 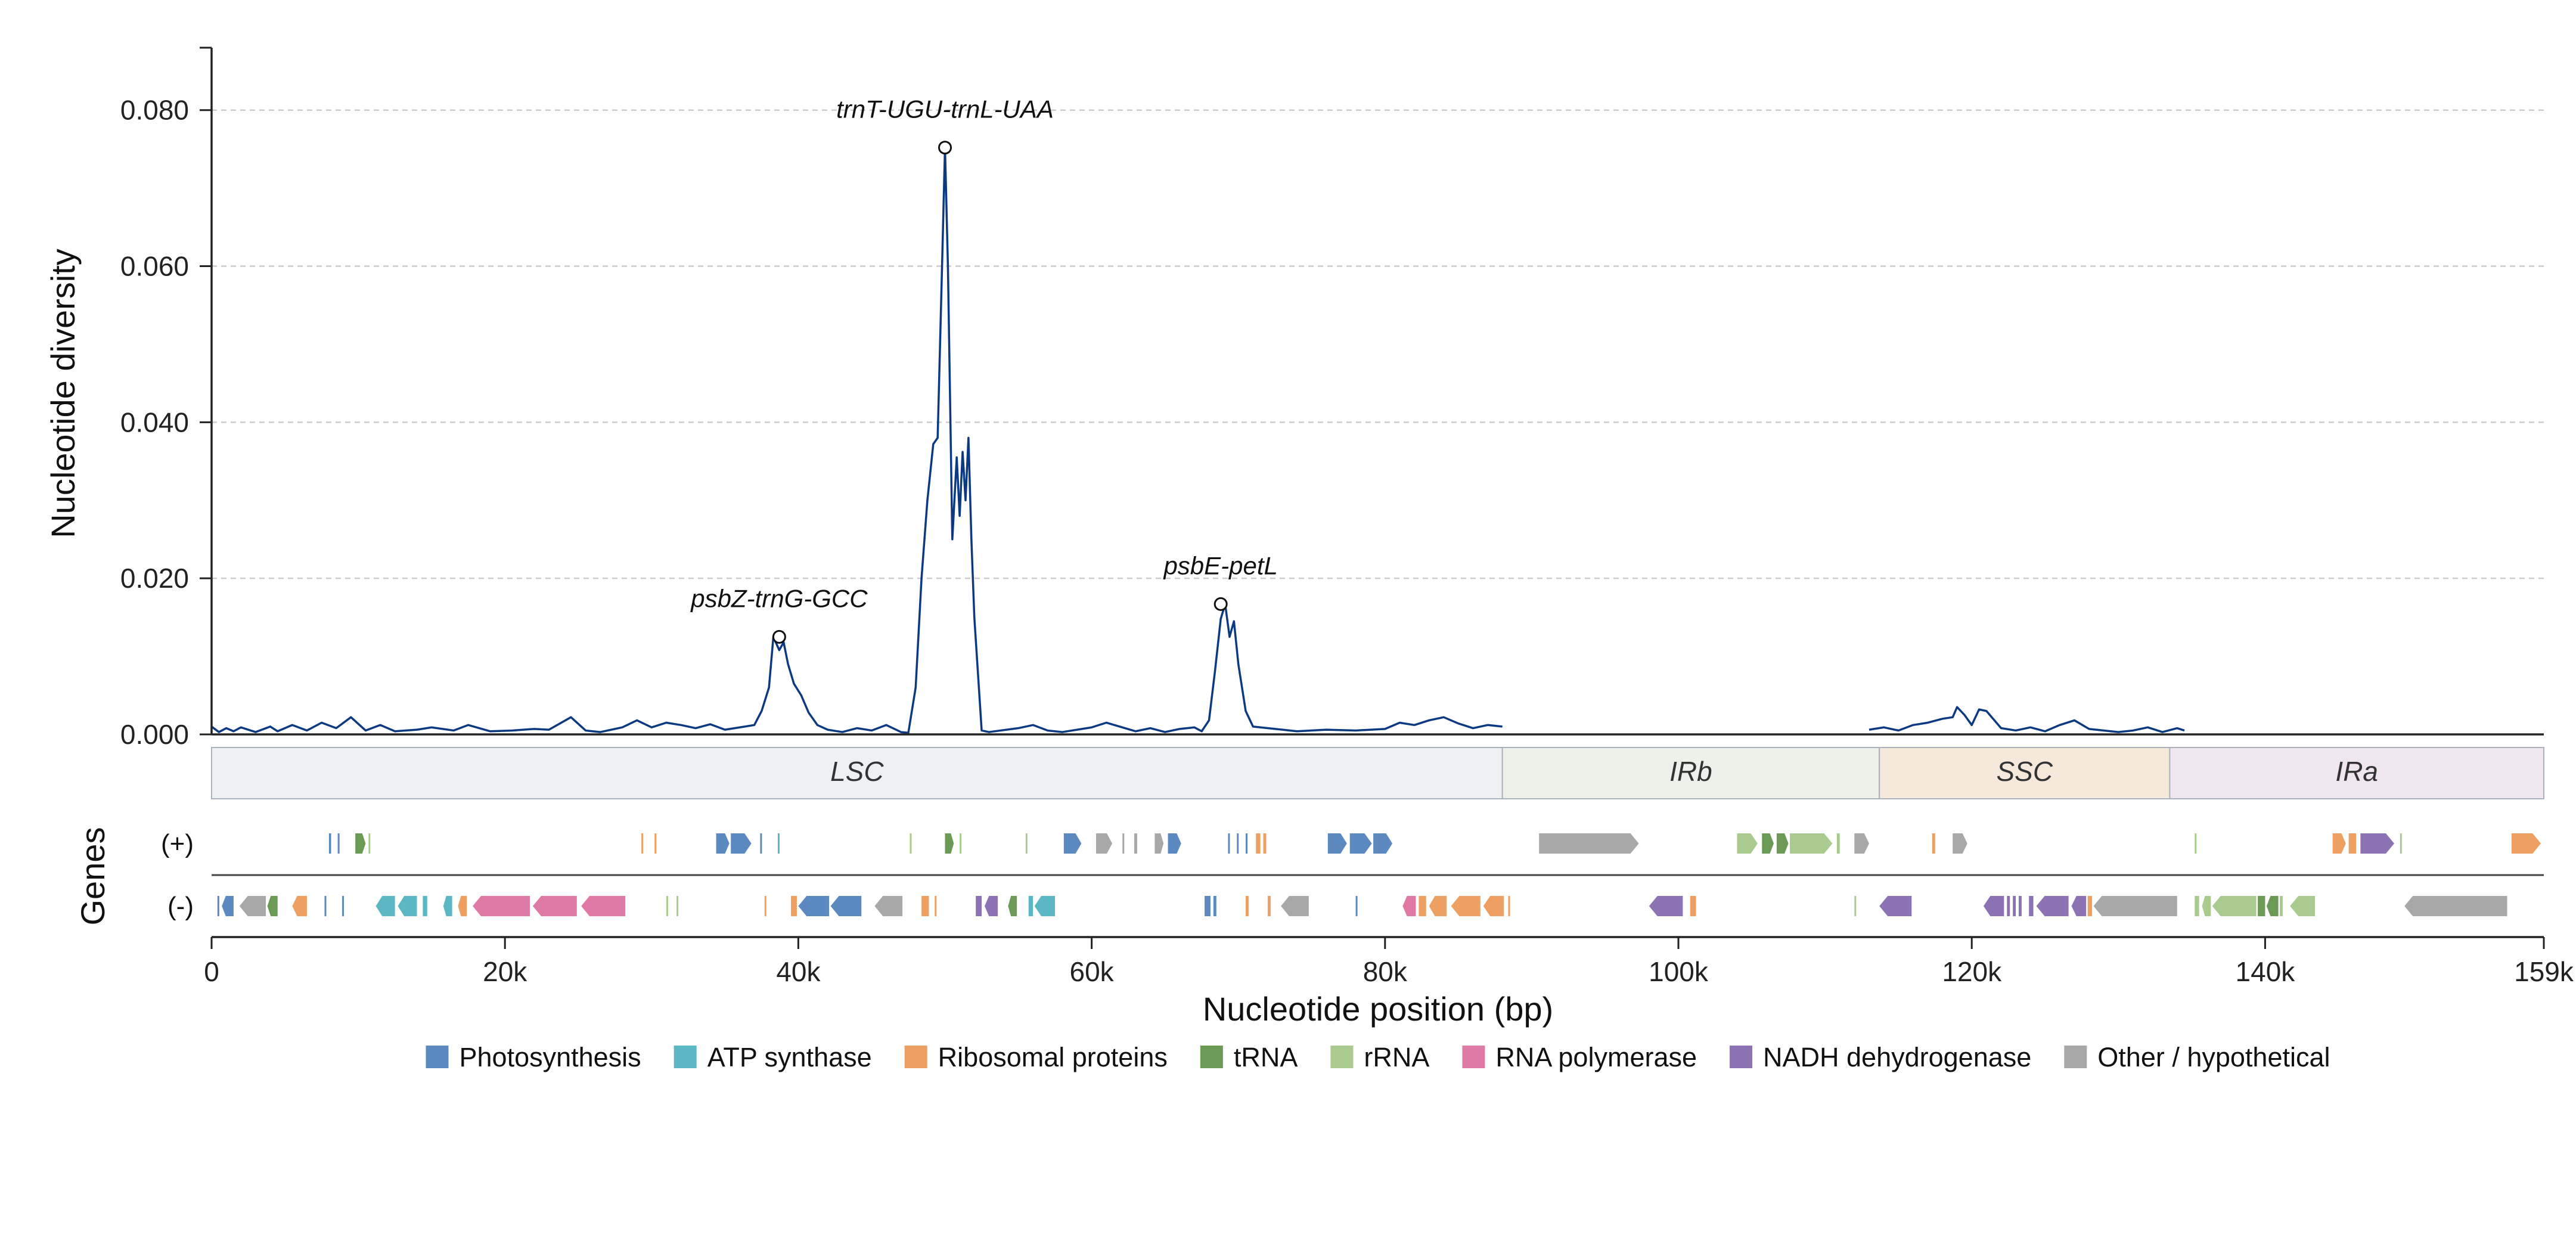 I want to click on x-tick-label: 40k, so click(x=798, y=971).